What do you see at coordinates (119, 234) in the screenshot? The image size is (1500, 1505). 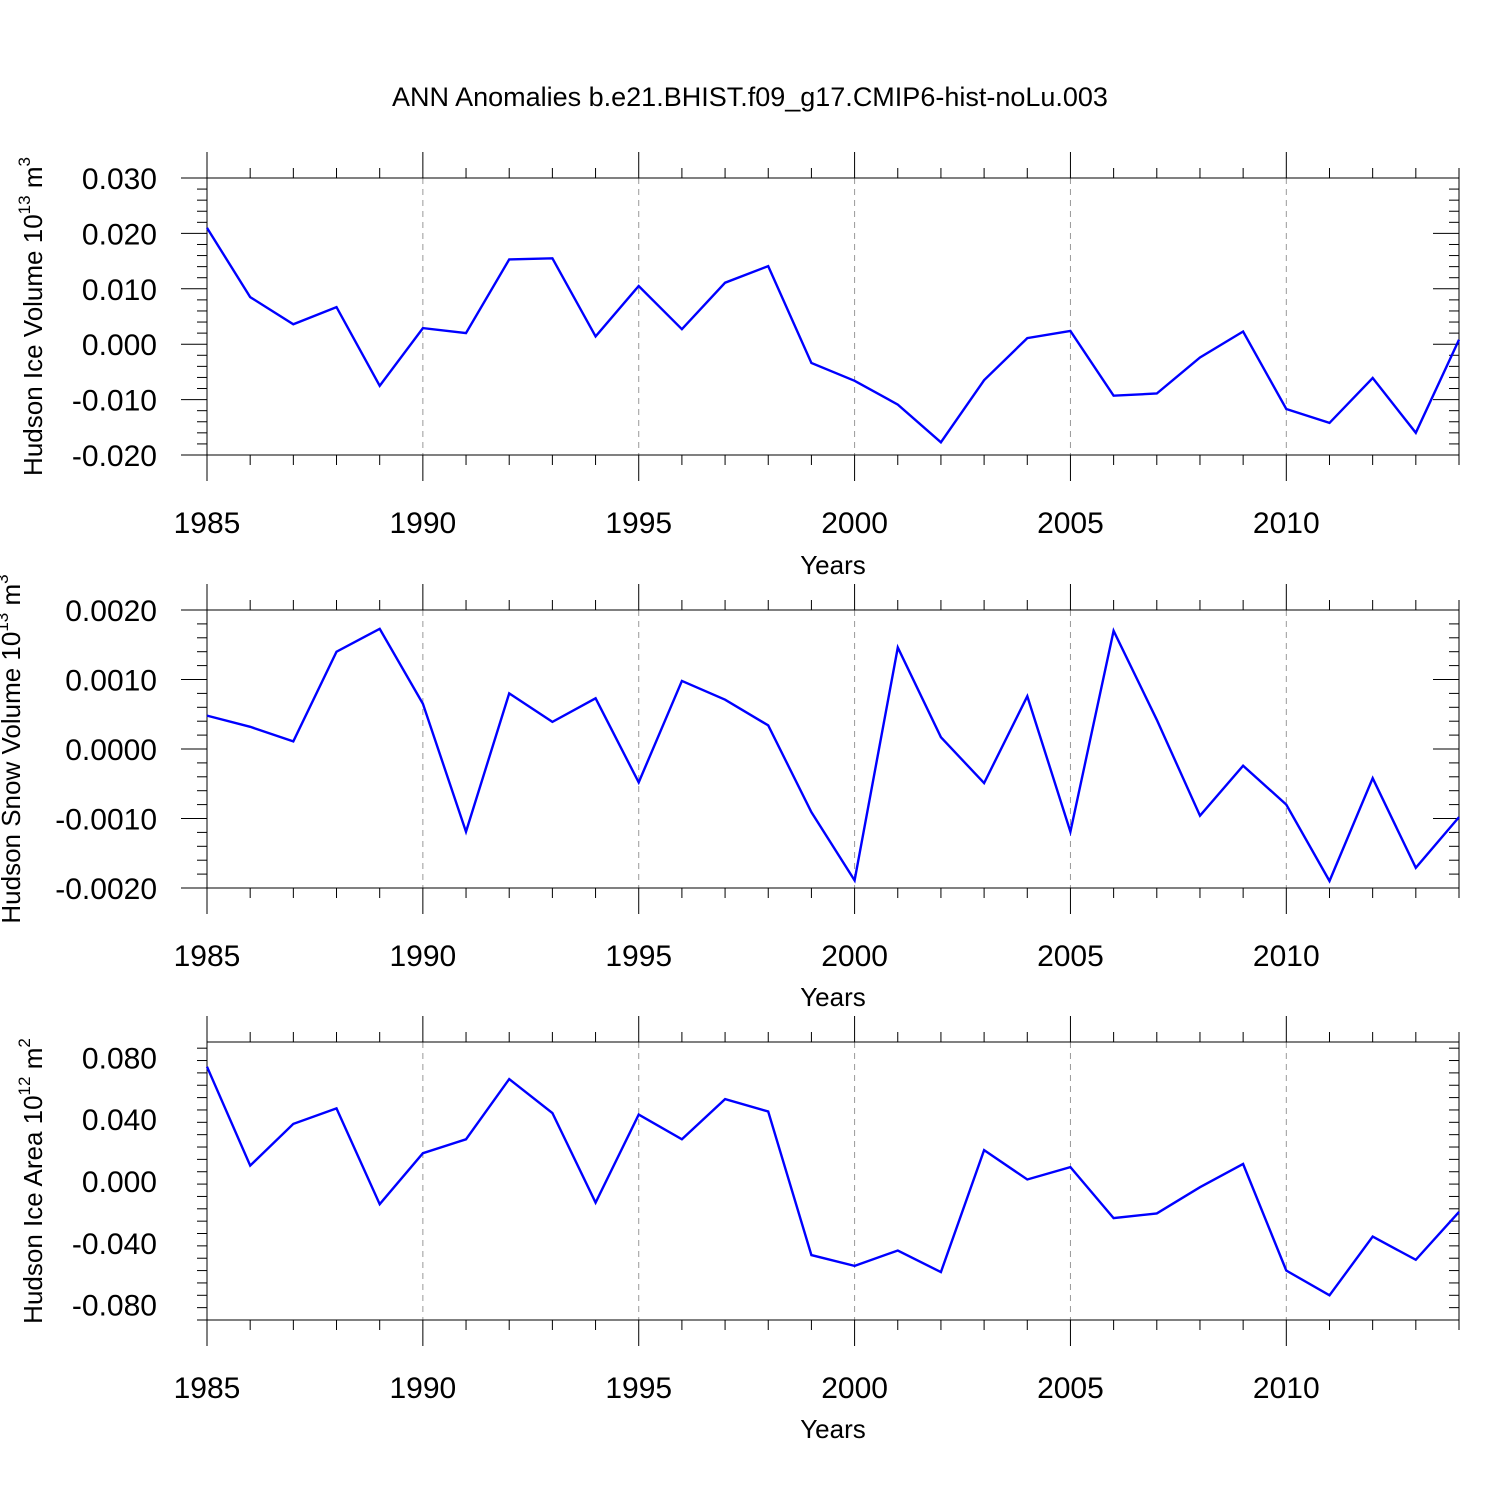 I see `y-tick-label: 0.020` at bounding box center [119, 234].